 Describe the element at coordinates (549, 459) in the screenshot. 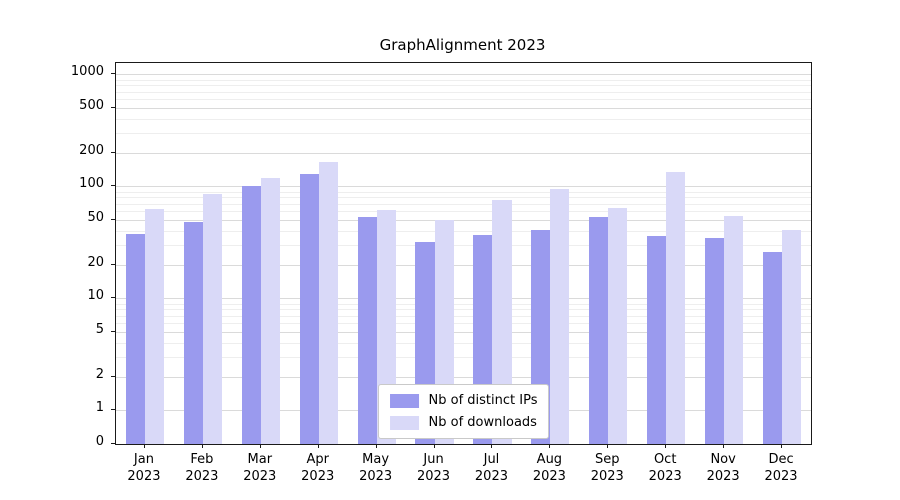

I see `x-tick-month: Aug` at that location.